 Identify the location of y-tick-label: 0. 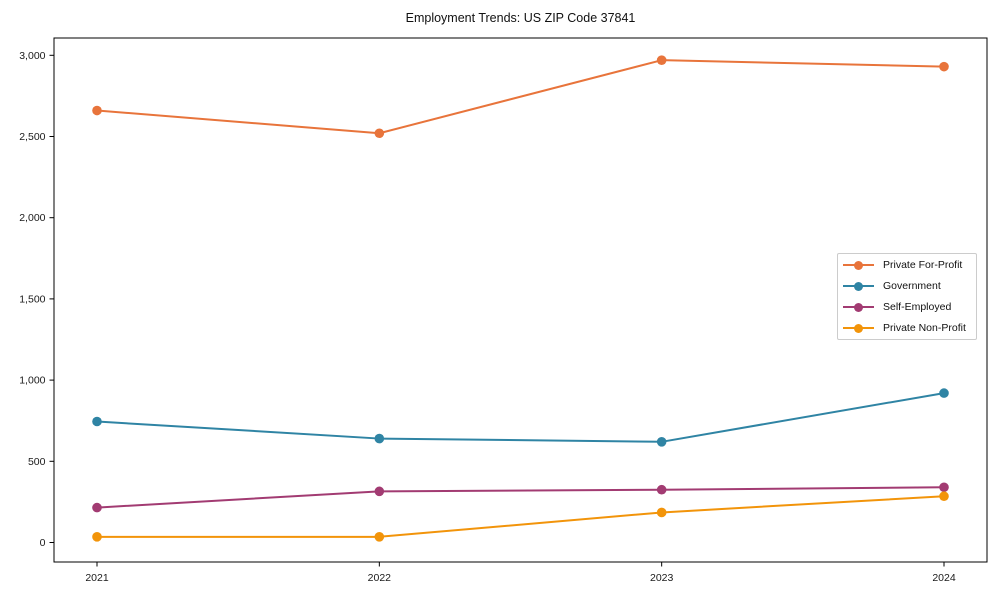
(43, 543).